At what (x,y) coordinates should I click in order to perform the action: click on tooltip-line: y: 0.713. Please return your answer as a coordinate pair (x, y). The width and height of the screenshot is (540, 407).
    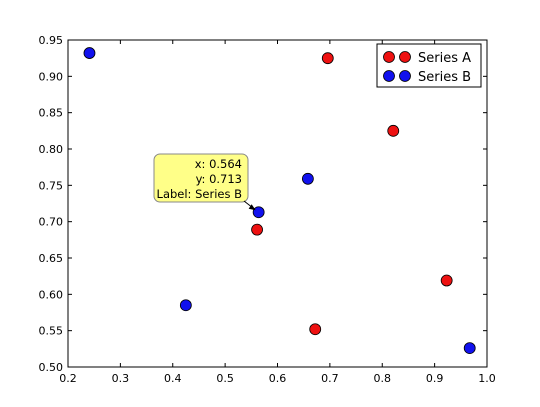
    Looking at the image, I should click on (219, 179).